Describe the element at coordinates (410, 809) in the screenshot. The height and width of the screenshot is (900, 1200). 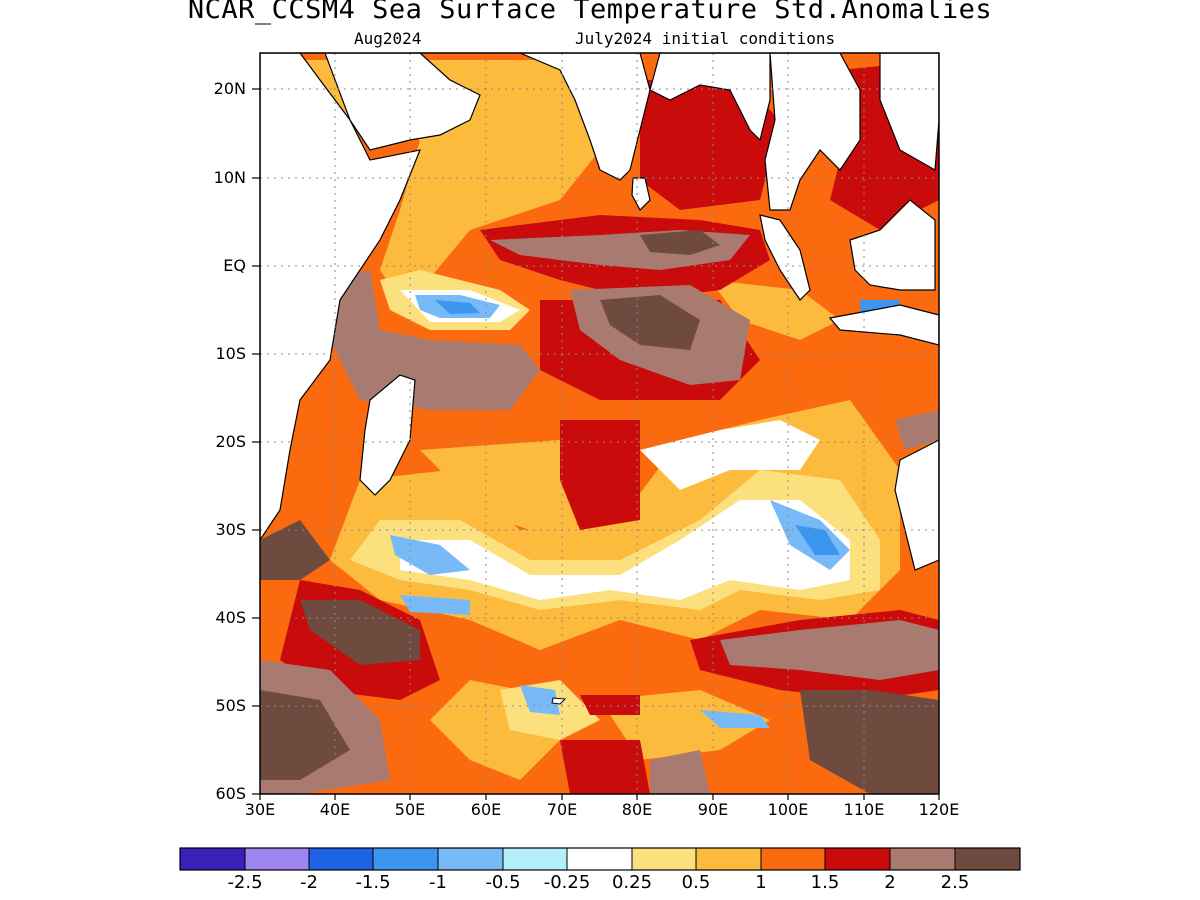
I see `lon-label: 50E` at that location.